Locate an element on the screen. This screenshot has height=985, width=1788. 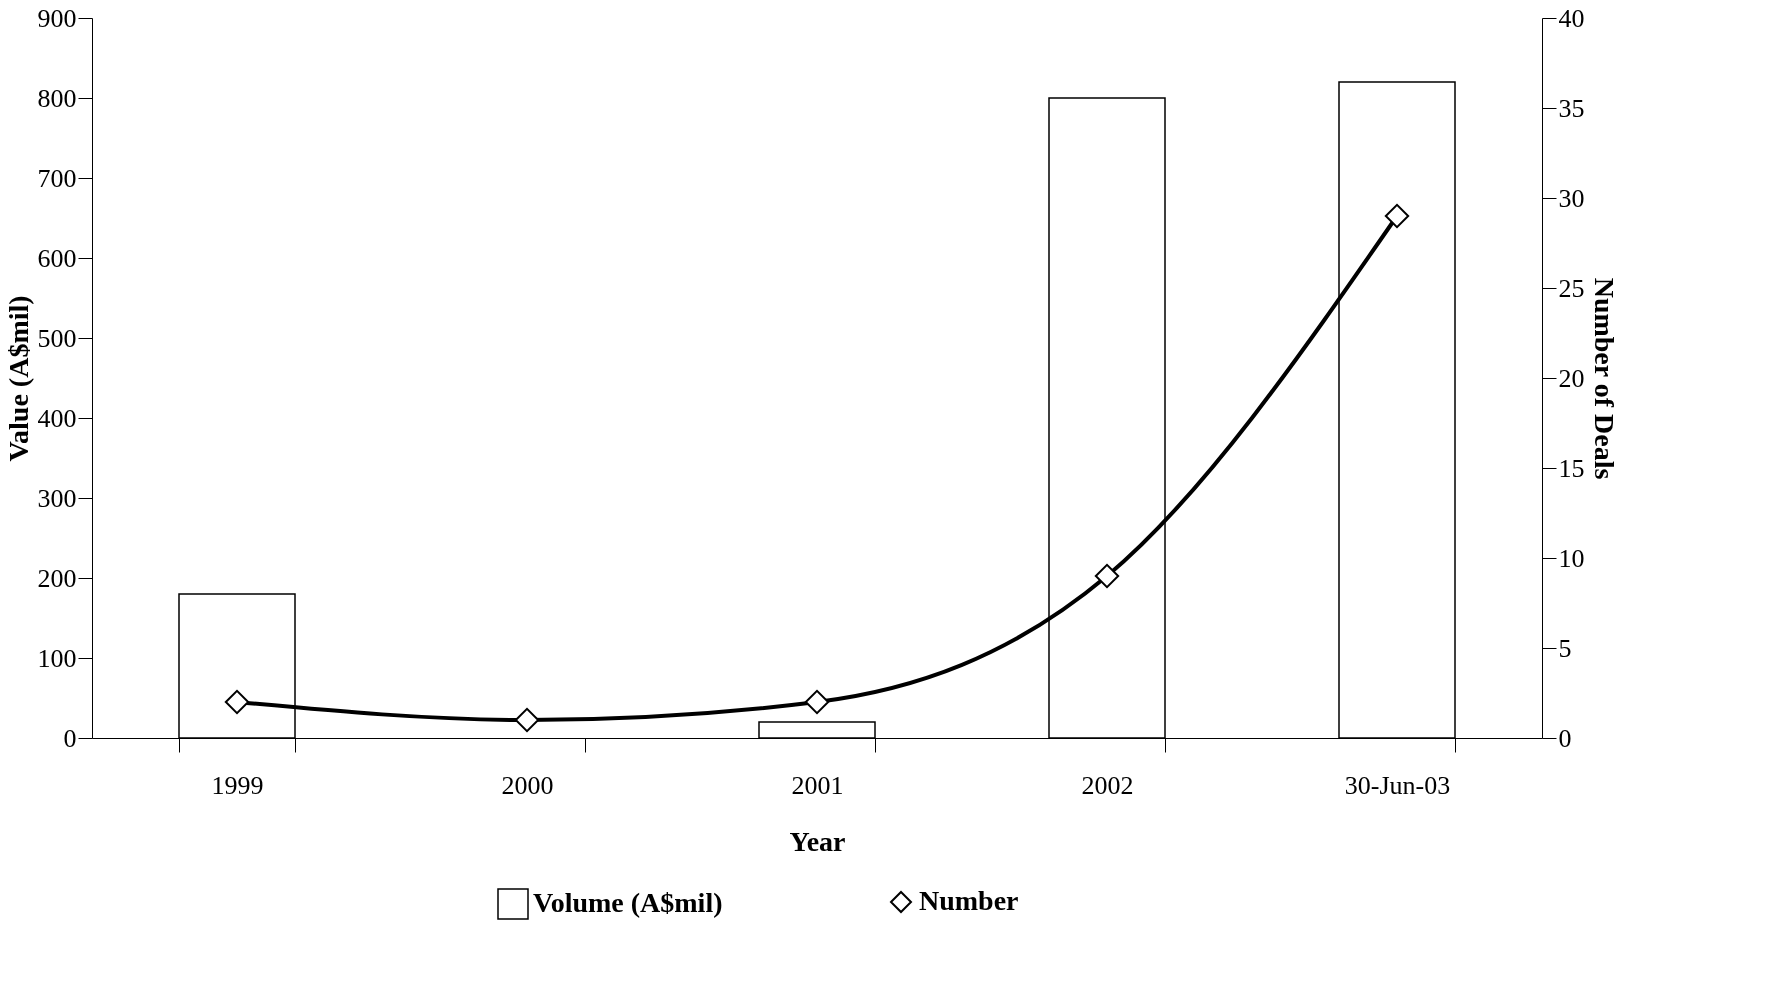
y-tick-label: 0 is located at coordinates (70, 738).